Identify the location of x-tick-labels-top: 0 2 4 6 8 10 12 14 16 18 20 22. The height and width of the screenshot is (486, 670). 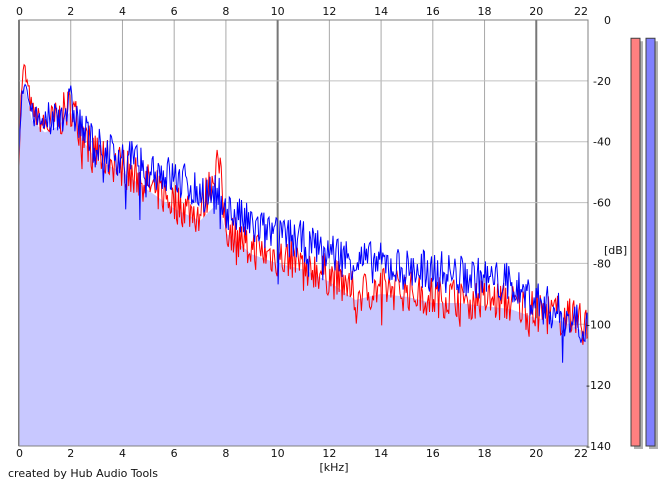
(302, 11).